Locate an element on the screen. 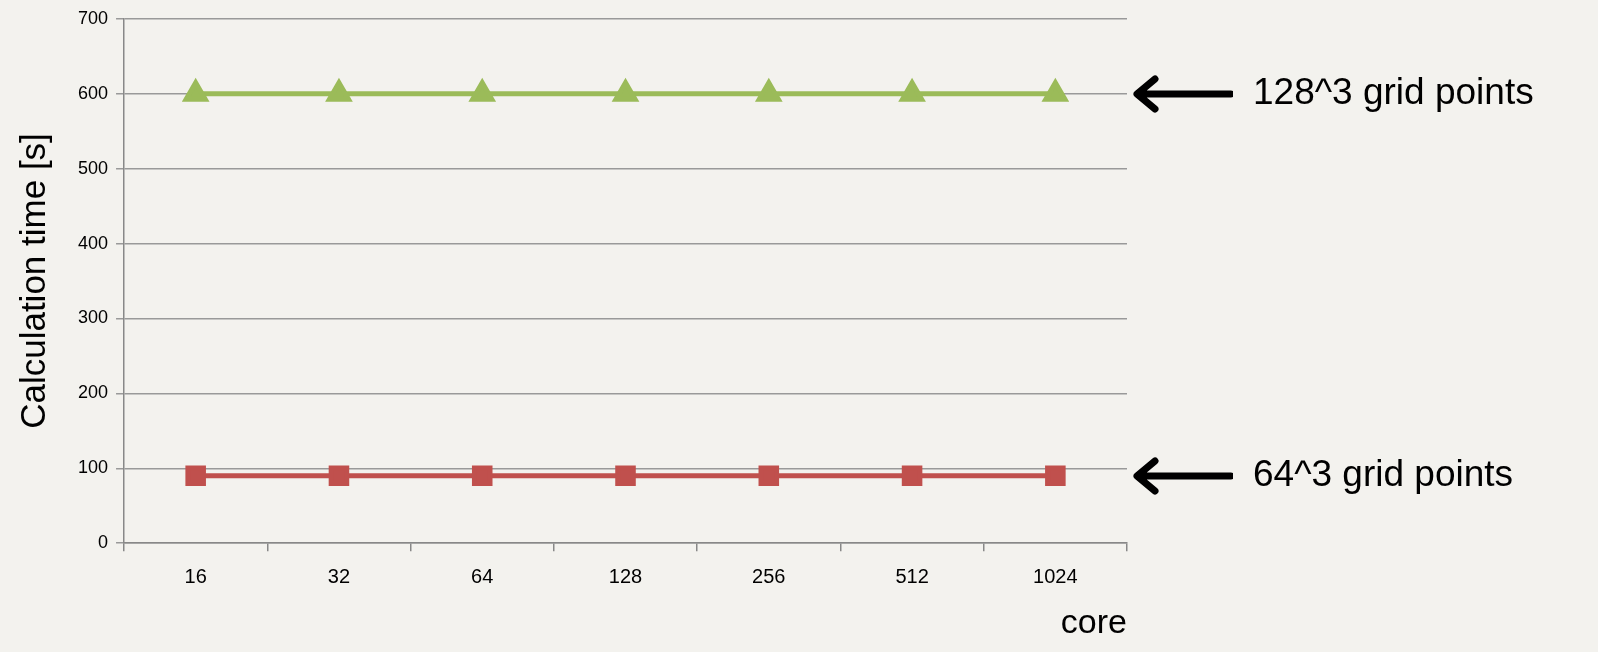 This screenshot has width=1598, height=652. y-tick-label: 200 is located at coordinates (93, 392).